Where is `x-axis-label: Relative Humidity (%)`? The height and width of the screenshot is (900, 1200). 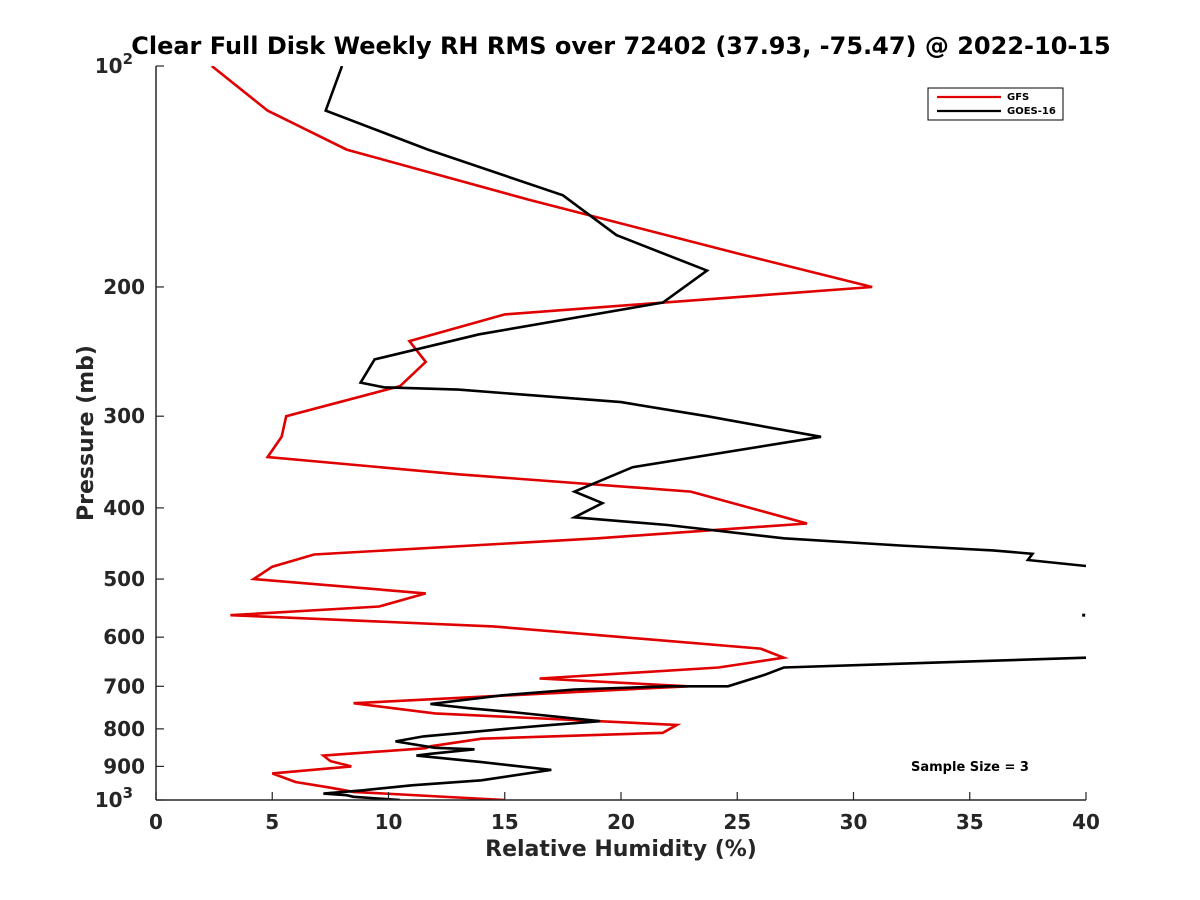 x-axis-label: Relative Humidity (%) is located at coordinates (621, 849).